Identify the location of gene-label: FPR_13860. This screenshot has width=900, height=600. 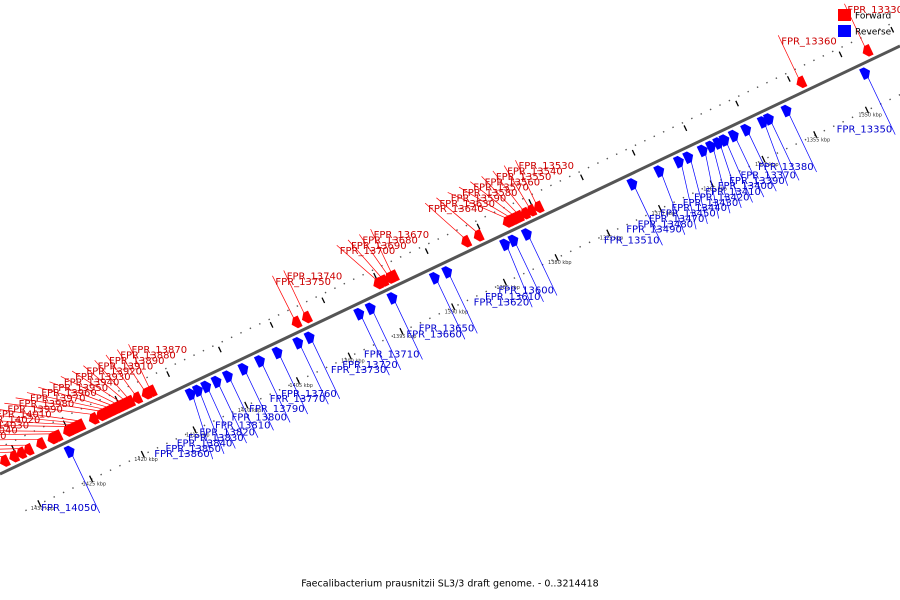
(182, 454).